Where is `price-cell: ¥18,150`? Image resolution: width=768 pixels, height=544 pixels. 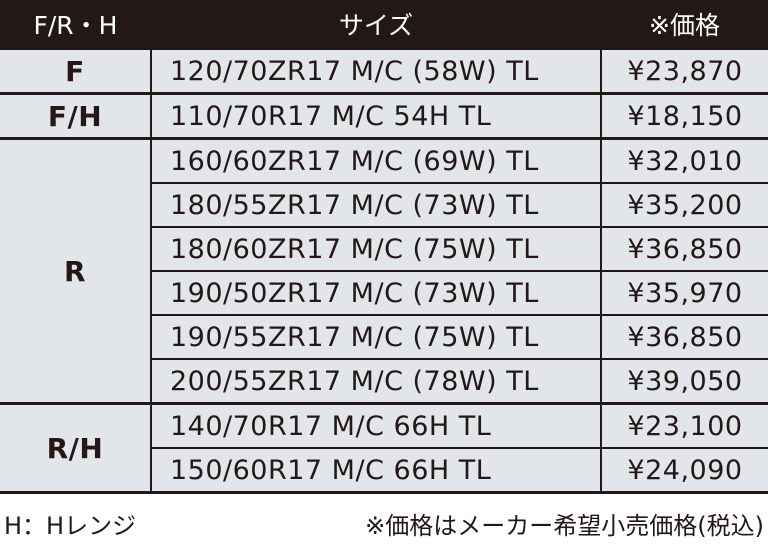
price-cell: ¥18,150 is located at coordinates (684, 116).